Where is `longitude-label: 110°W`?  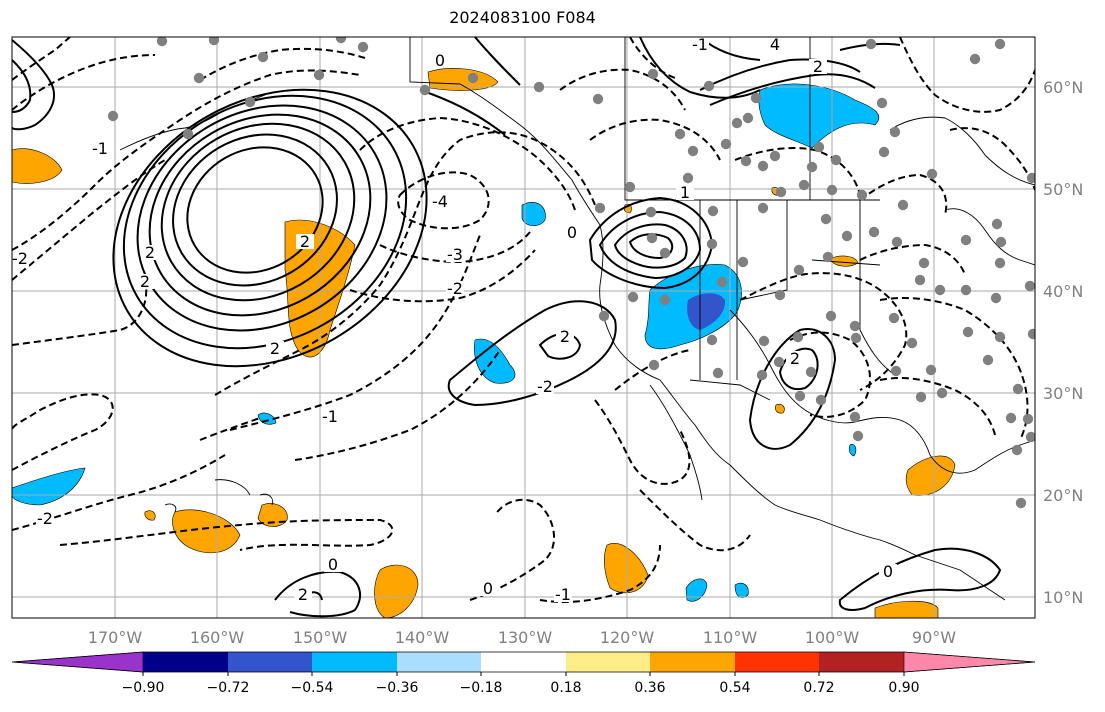 longitude-label: 110°W is located at coordinates (730, 637).